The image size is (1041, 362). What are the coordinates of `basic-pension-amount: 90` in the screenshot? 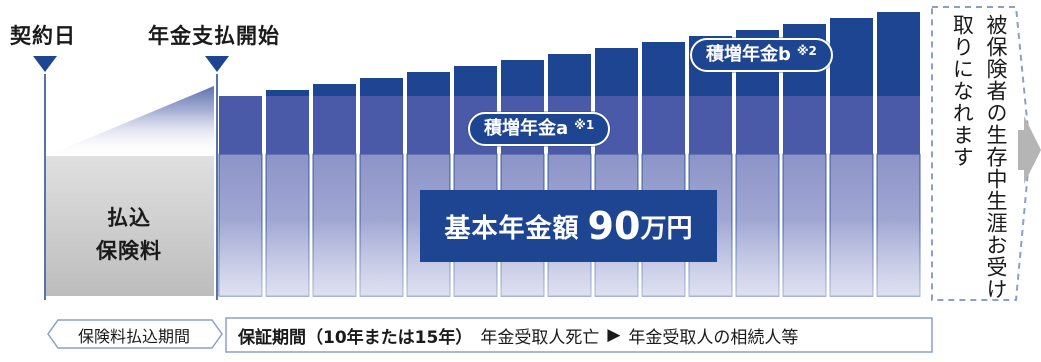 It's located at (614, 226).